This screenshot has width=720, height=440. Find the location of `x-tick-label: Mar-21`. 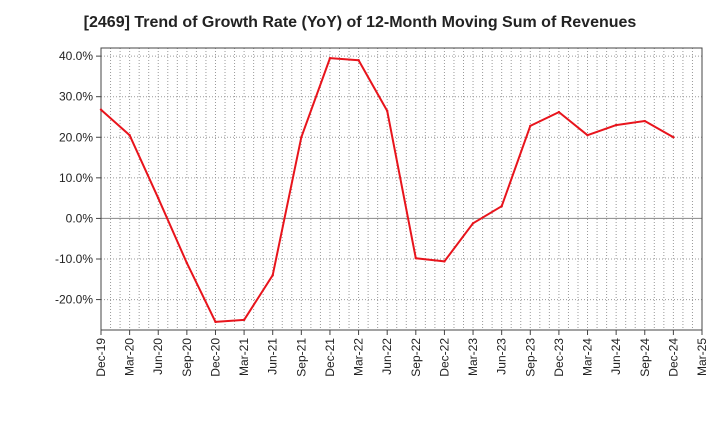

x-tick-label: Mar-21 is located at coordinates (244, 357).